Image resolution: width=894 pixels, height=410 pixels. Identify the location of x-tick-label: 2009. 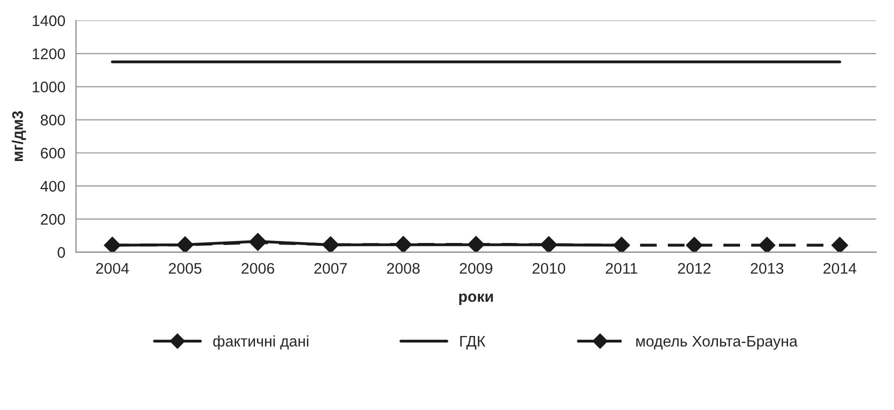
(476, 268).